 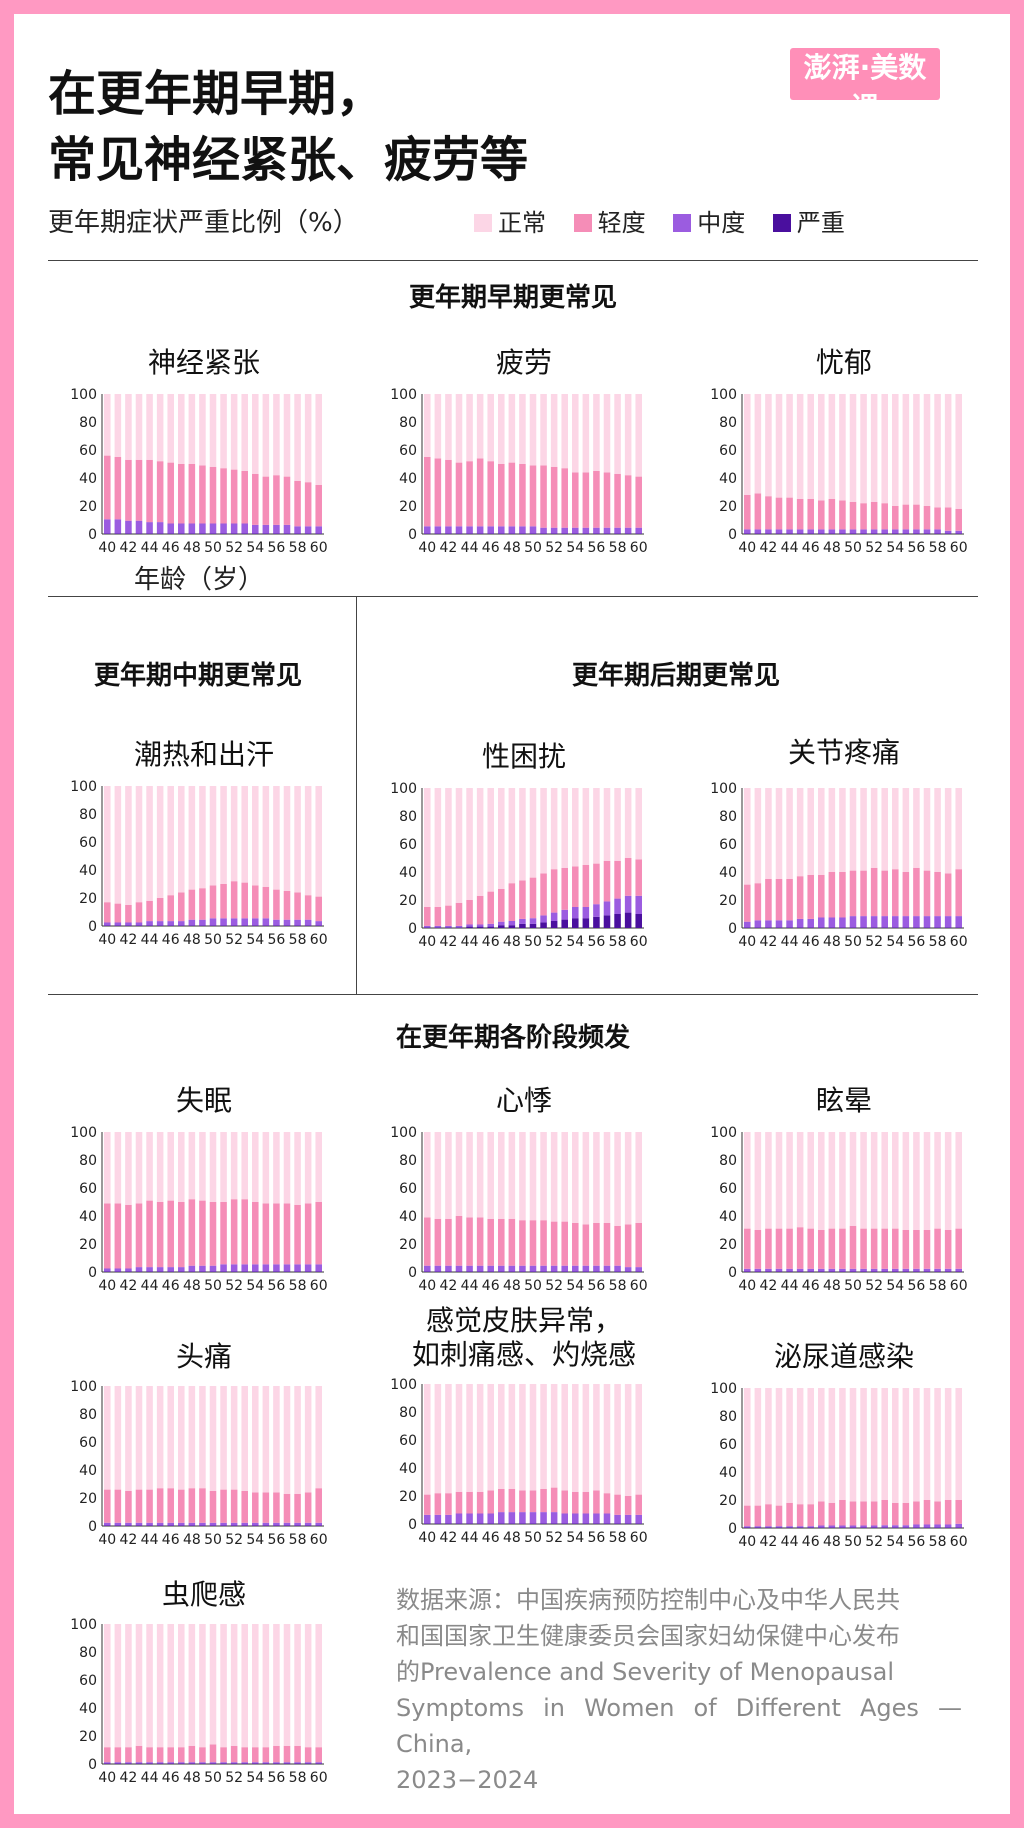 I want to click on x-tick-label: 52, so click(x=234, y=1286).